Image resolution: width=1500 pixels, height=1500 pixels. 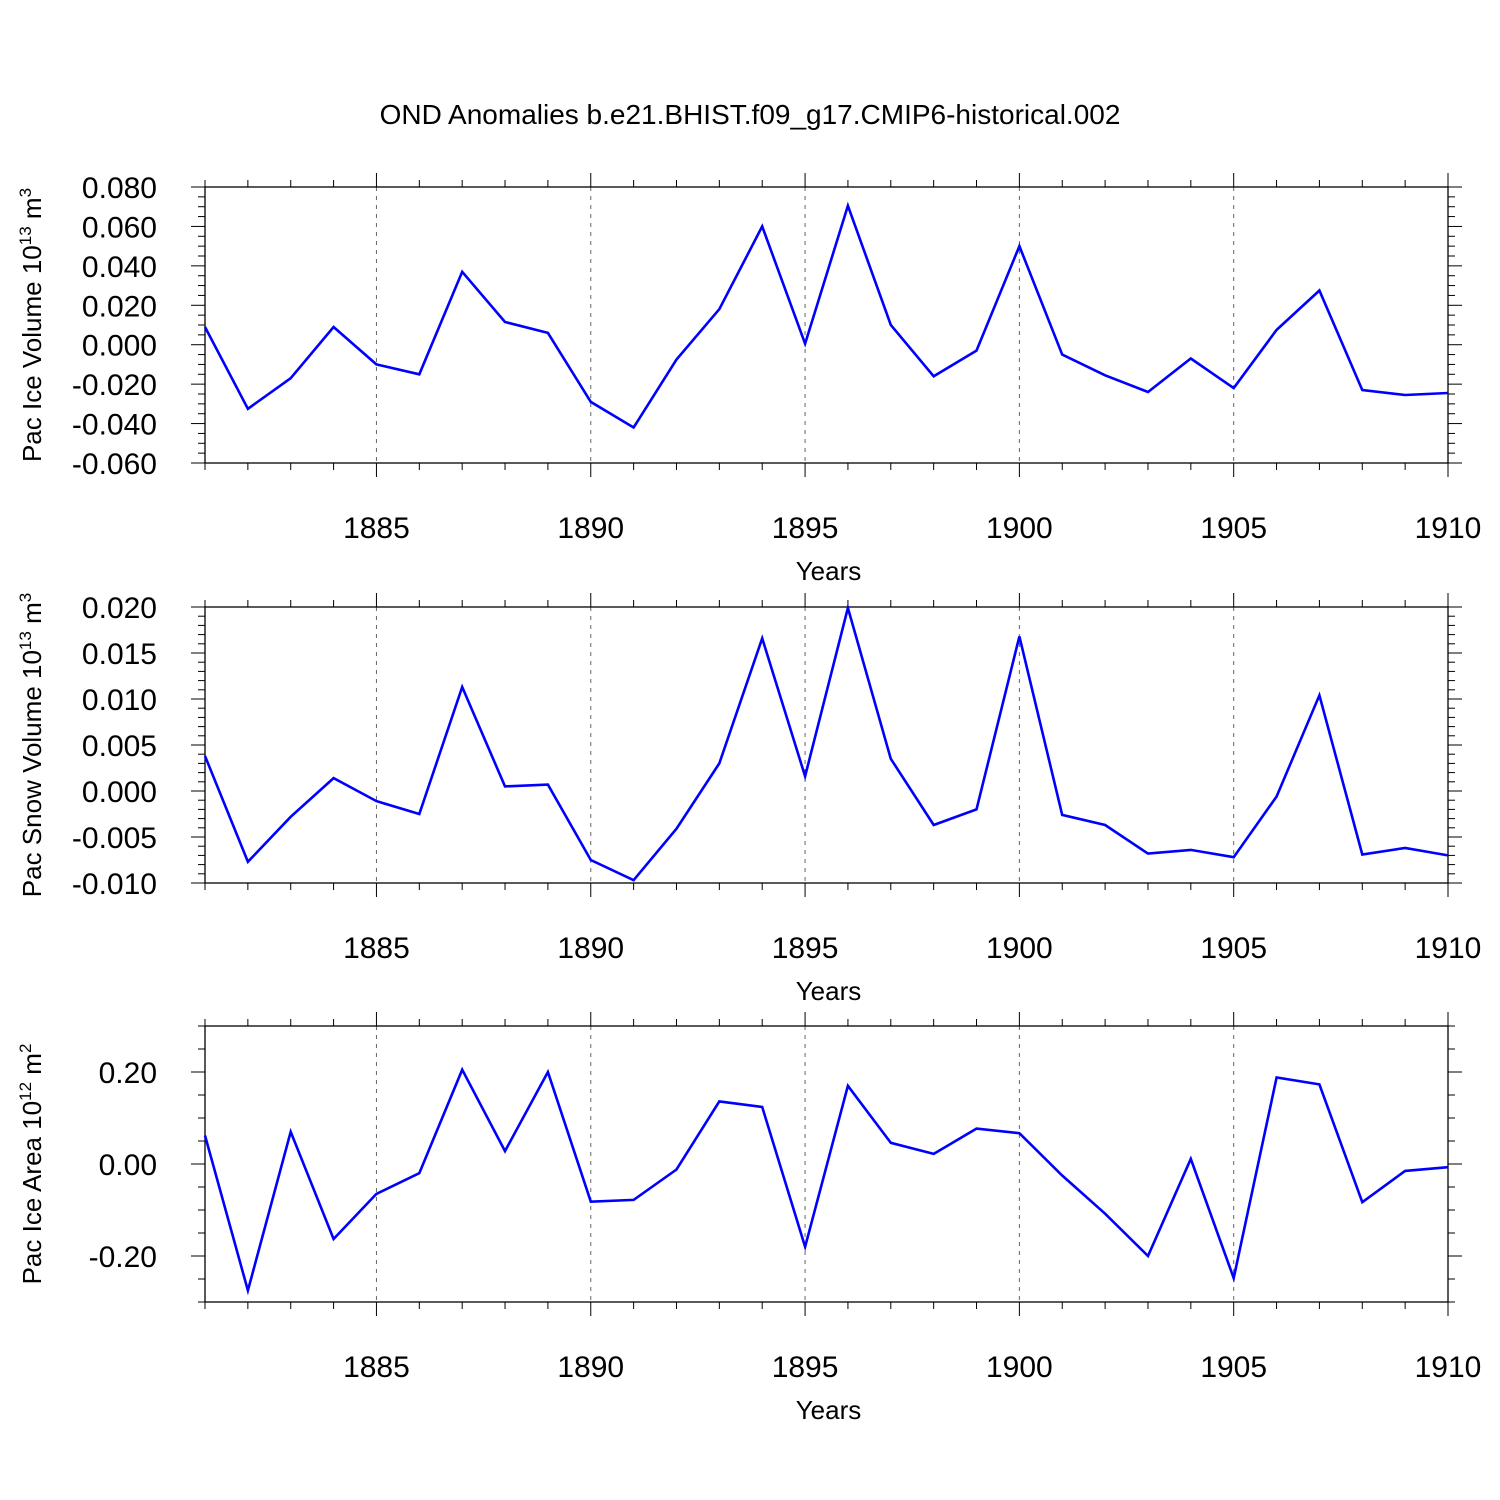 What do you see at coordinates (31, 745) in the screenshot?
I see `y-axis-label: Pac Snow Volume 1013 m3` at bounding box center [31, 745].